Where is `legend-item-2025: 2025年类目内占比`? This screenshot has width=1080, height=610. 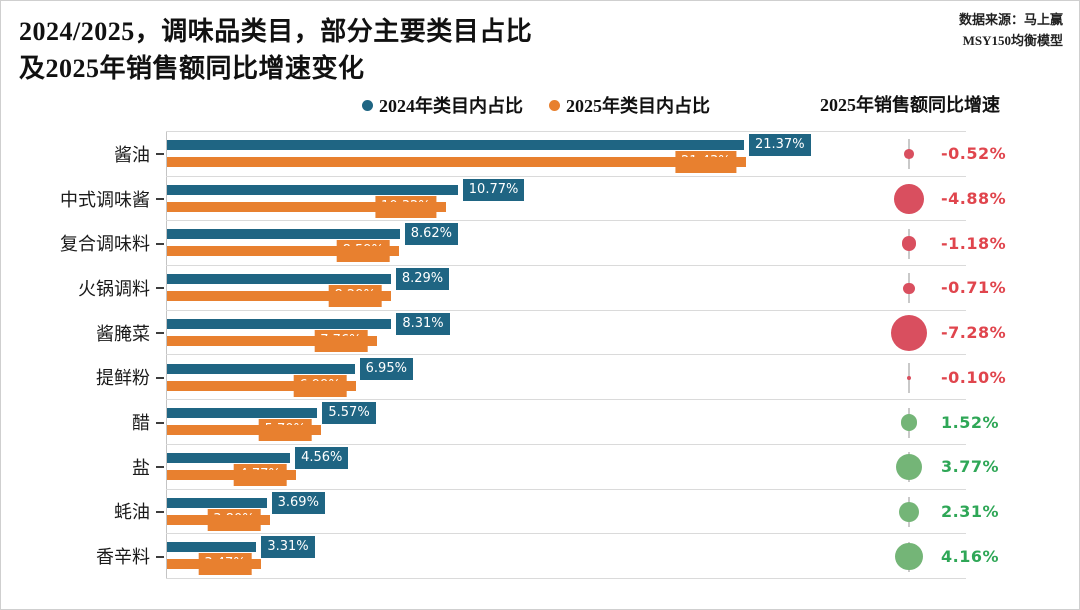
legend-item-2025: 2025年类目内占比 is located at coordinates (629, 105).